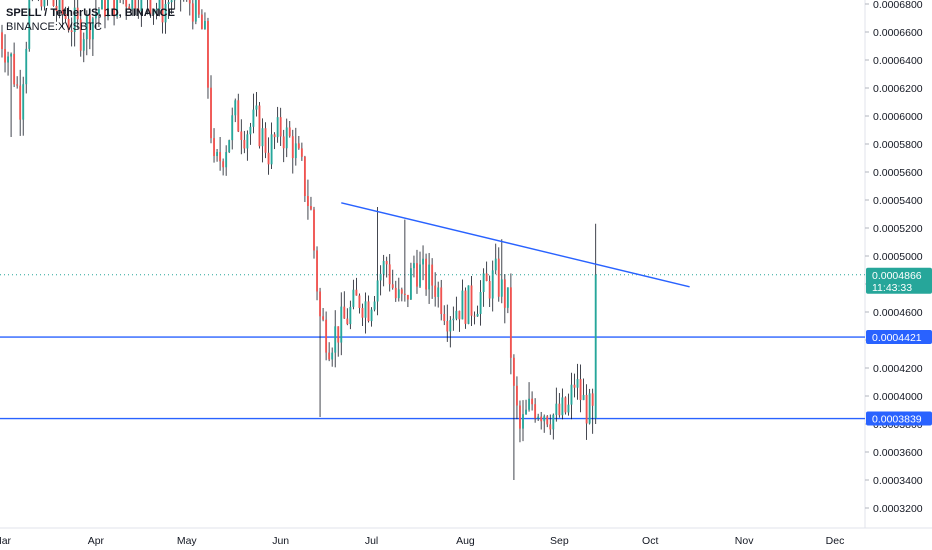 This screenshot has height=550, width=932. Describe the element at coordinates (898, 33) in the screenshot. I see `y-tick-label: 0.0006600` at that location.